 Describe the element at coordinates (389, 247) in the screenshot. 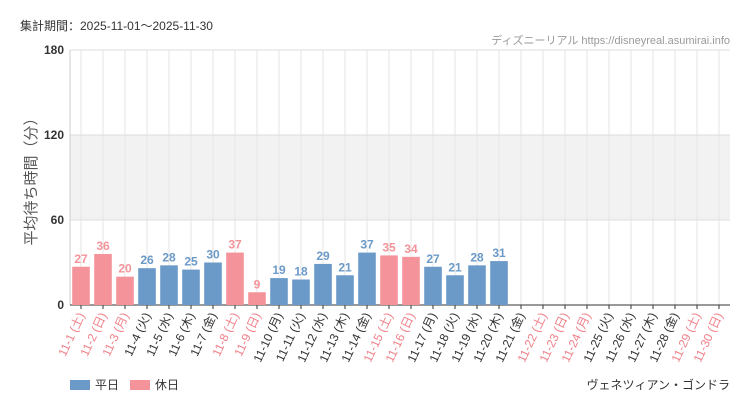

I see `value-label: 35` at that location.